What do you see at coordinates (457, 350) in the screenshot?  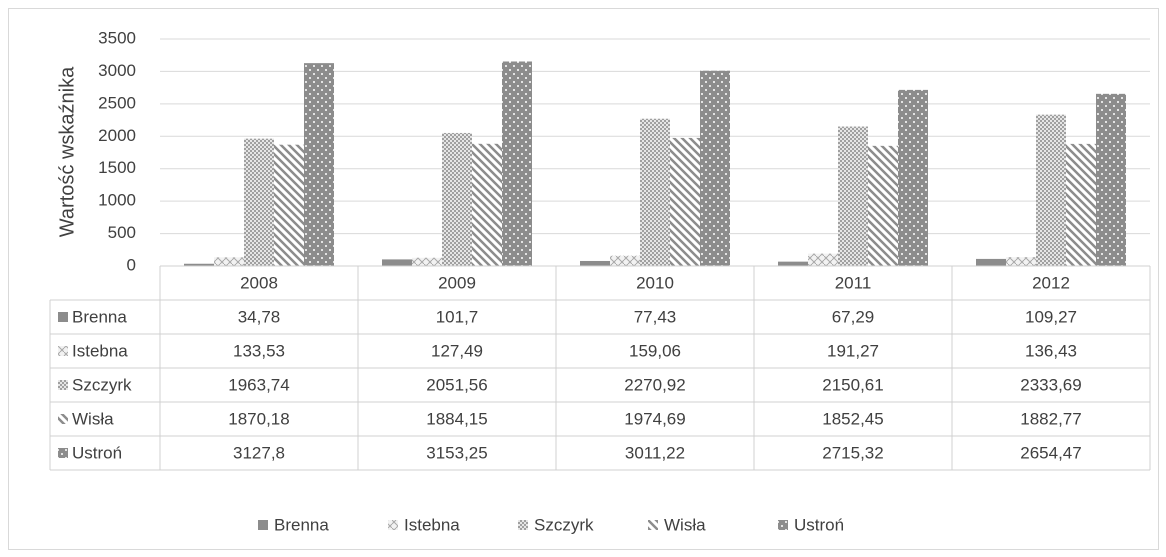 I see `table-cell: 127,49` at bounding box center [457, 350].